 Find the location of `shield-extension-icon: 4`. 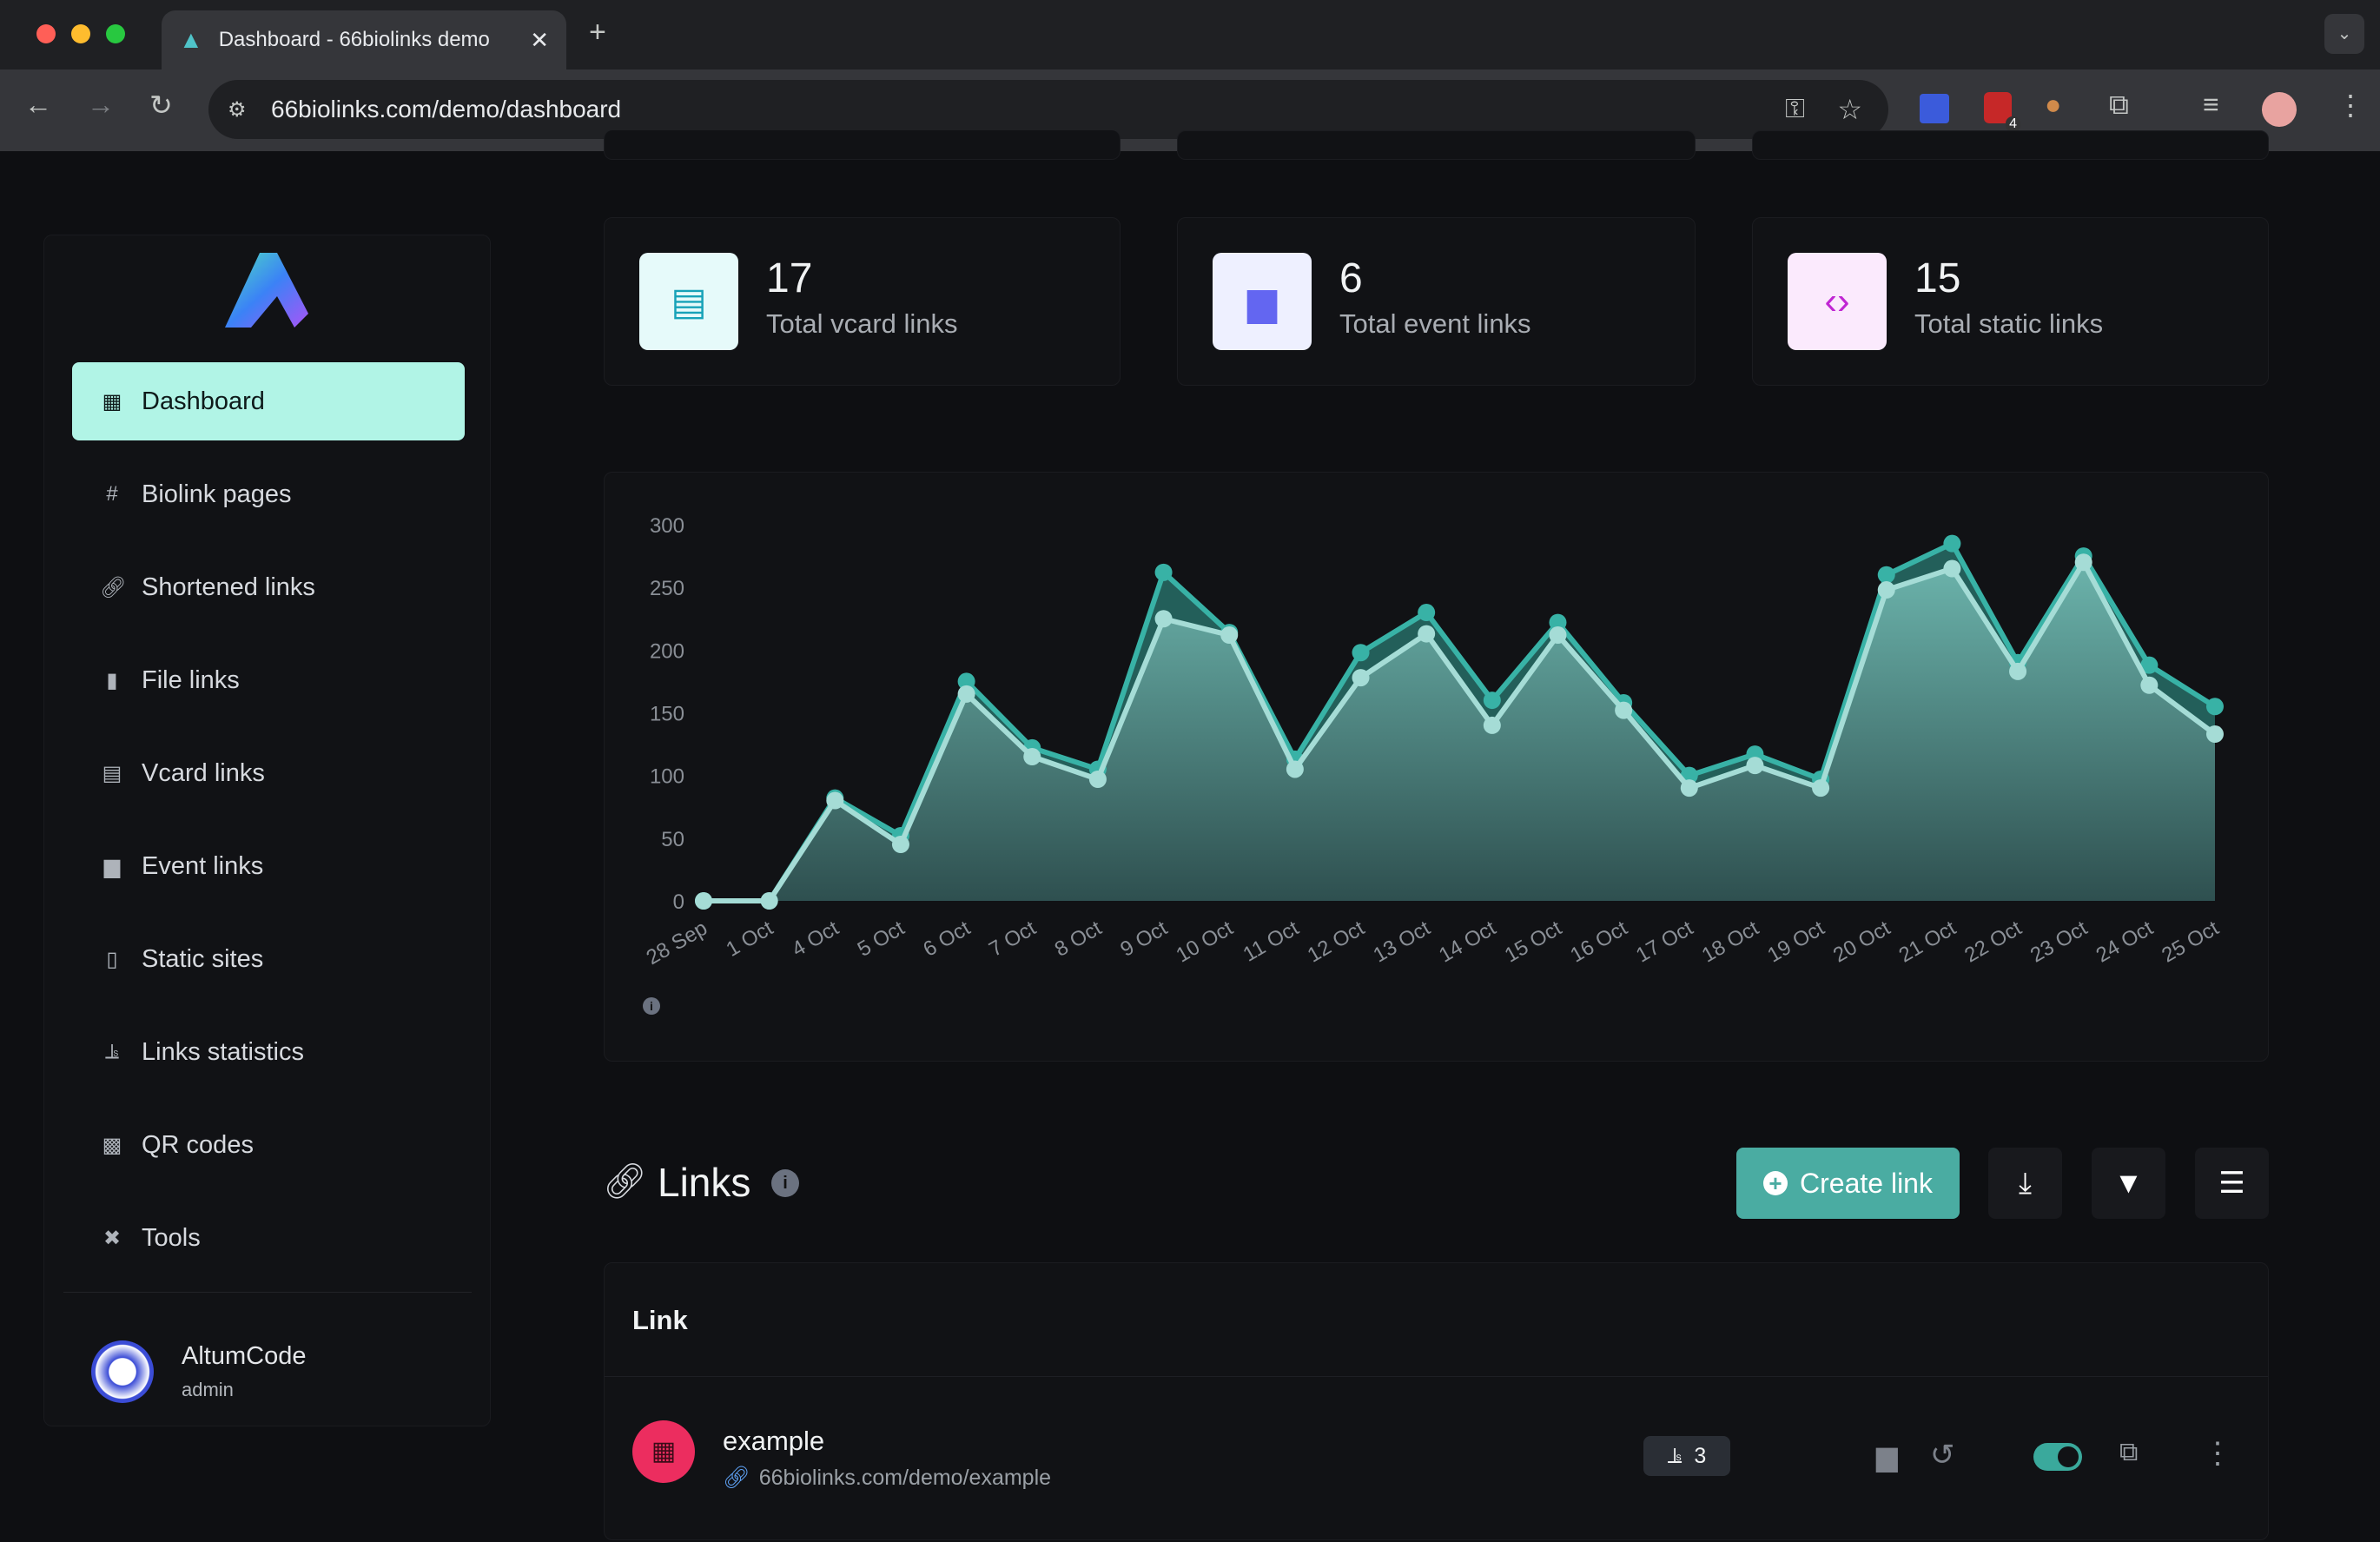

shield-extension-icon: 4 is located at coordinates (2002, 112).